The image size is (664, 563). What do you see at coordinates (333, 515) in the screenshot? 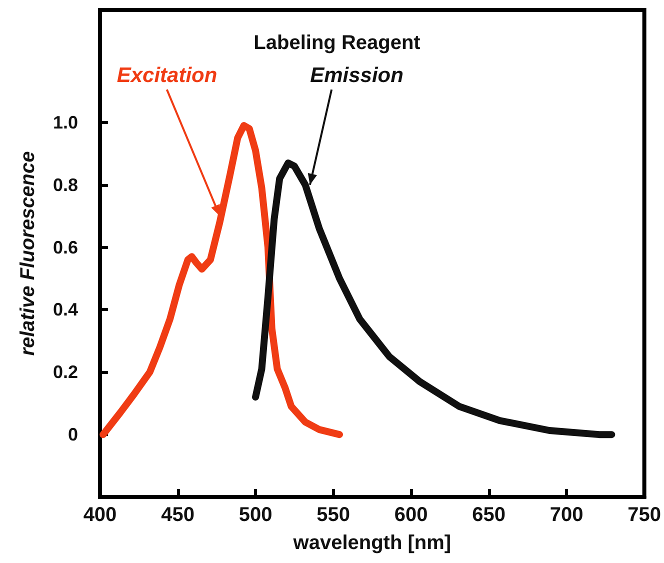
I see `x-tick-label: 550` at bounding box center [333, 515].